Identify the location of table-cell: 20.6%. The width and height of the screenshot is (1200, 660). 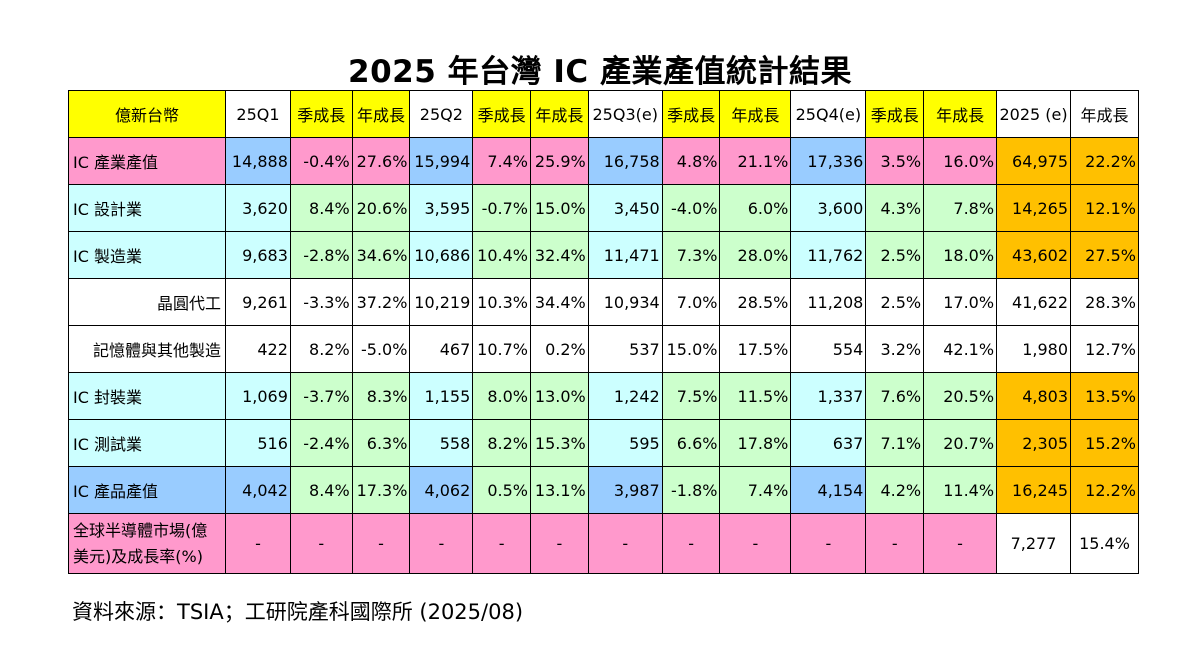
(381, 208).